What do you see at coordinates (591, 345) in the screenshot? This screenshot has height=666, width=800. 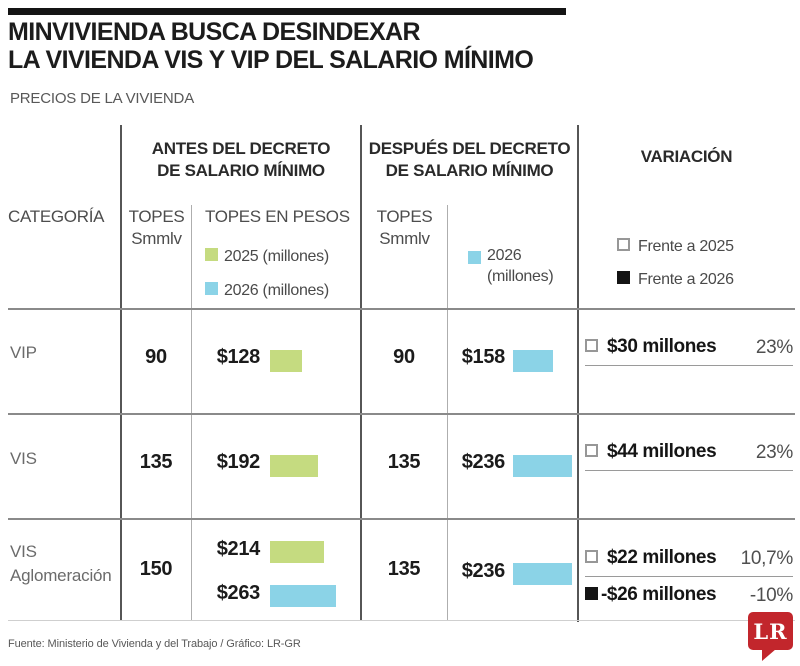 I see `vip-variation-2025-marker-icon` at bounding box center [591, 345].